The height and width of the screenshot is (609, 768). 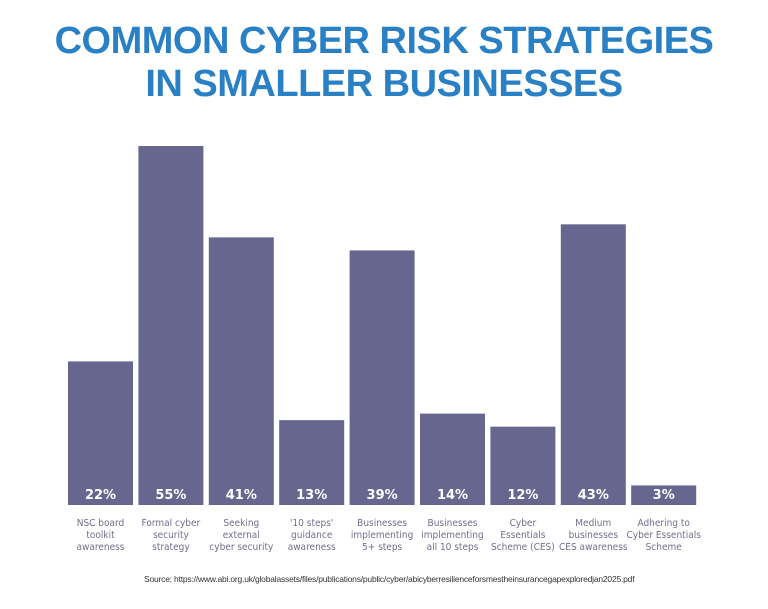 I want to click on category-label: Cyber, so click(x=523, y=523).